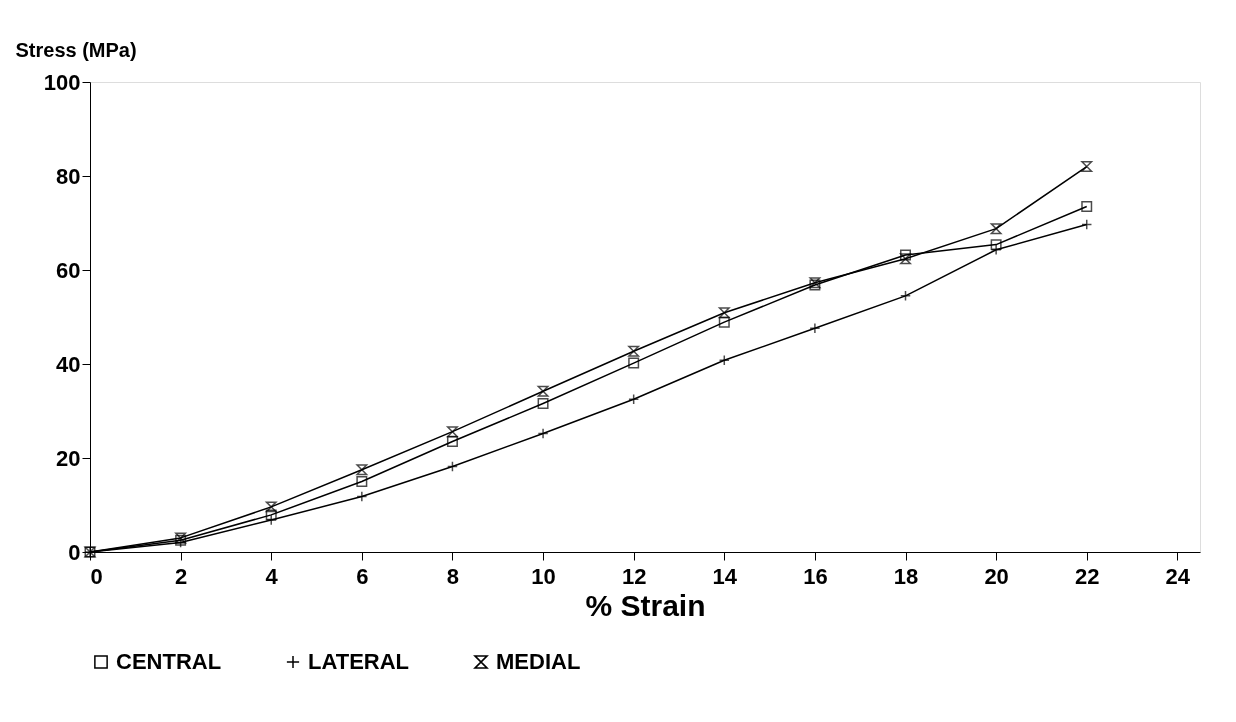 The image size is (1236, 722). I want to click on x-tick-label: 6, so click(362, 576).